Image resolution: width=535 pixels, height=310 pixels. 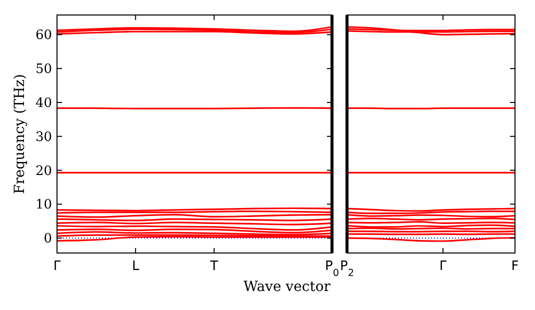 What do you see at coordinates (332, 268) in the screenshot?
I see `x-tick-label: P$_{0}$` at bounding box center [332, 268].